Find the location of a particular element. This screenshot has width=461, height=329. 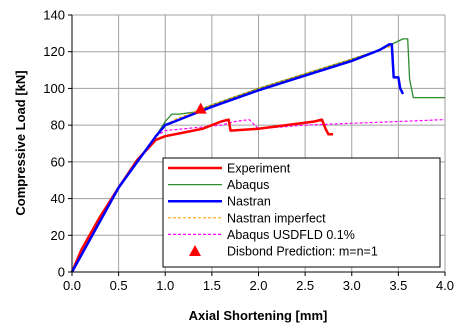

x-tick-labels: 0.0 0.5 1.0 1.5 2.0 2.5 3.0 3.5 4.0 is located at coordinates (258, 282).